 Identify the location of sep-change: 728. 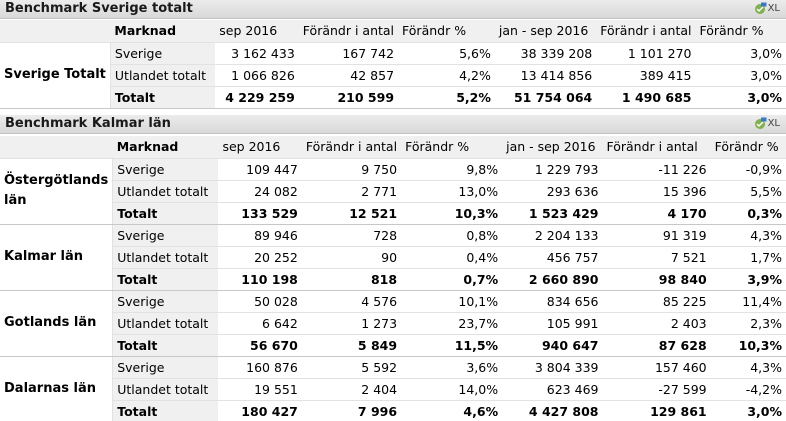
(351, 235).